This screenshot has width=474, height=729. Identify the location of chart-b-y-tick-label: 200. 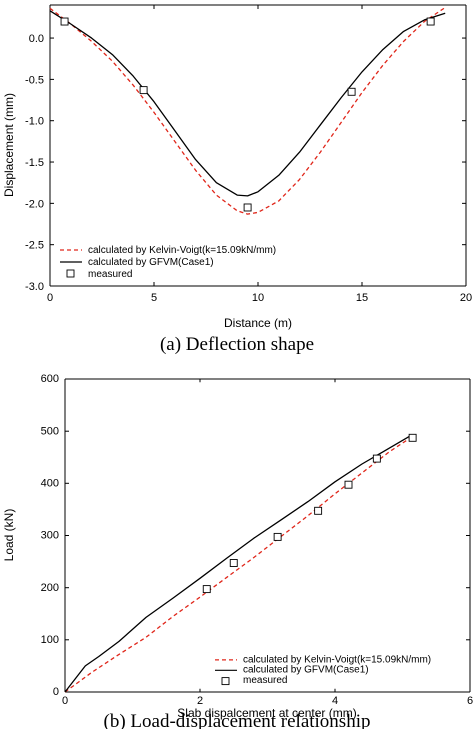
(50, 588).